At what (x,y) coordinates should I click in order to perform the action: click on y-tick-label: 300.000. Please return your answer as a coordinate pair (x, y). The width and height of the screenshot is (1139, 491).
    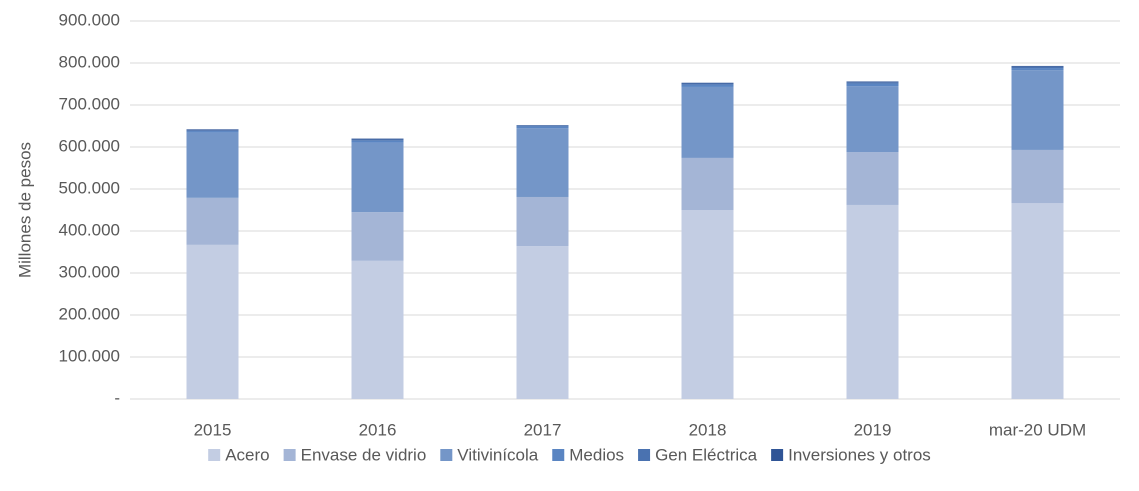
    Looking at the image, I should click on (89, 271).